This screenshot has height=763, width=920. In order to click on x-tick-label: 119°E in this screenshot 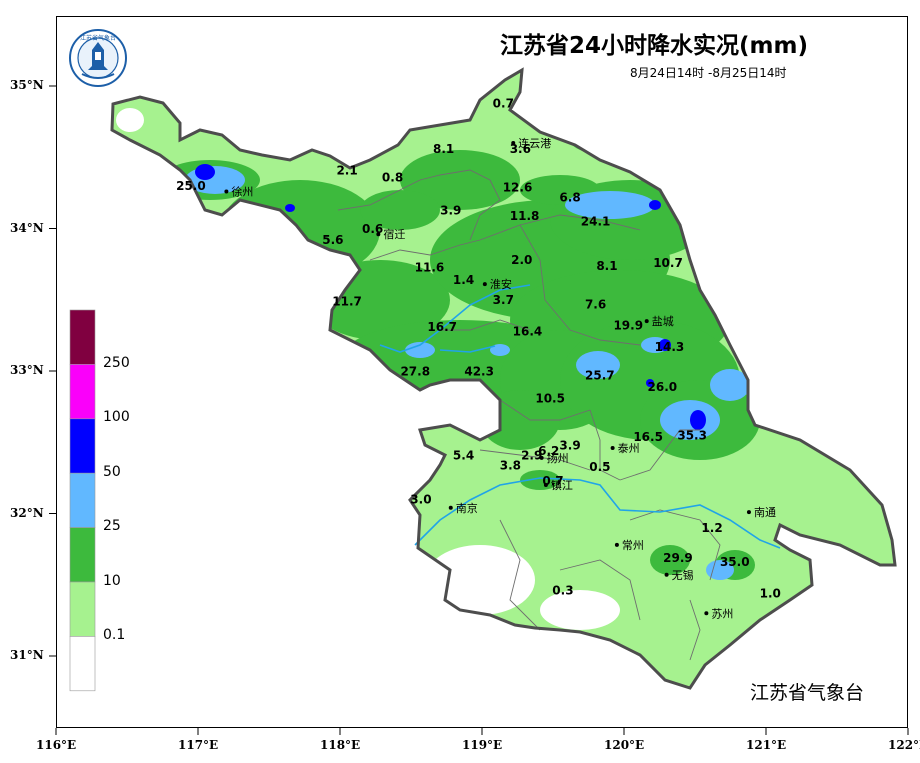, I will do `click(482, 745)`.